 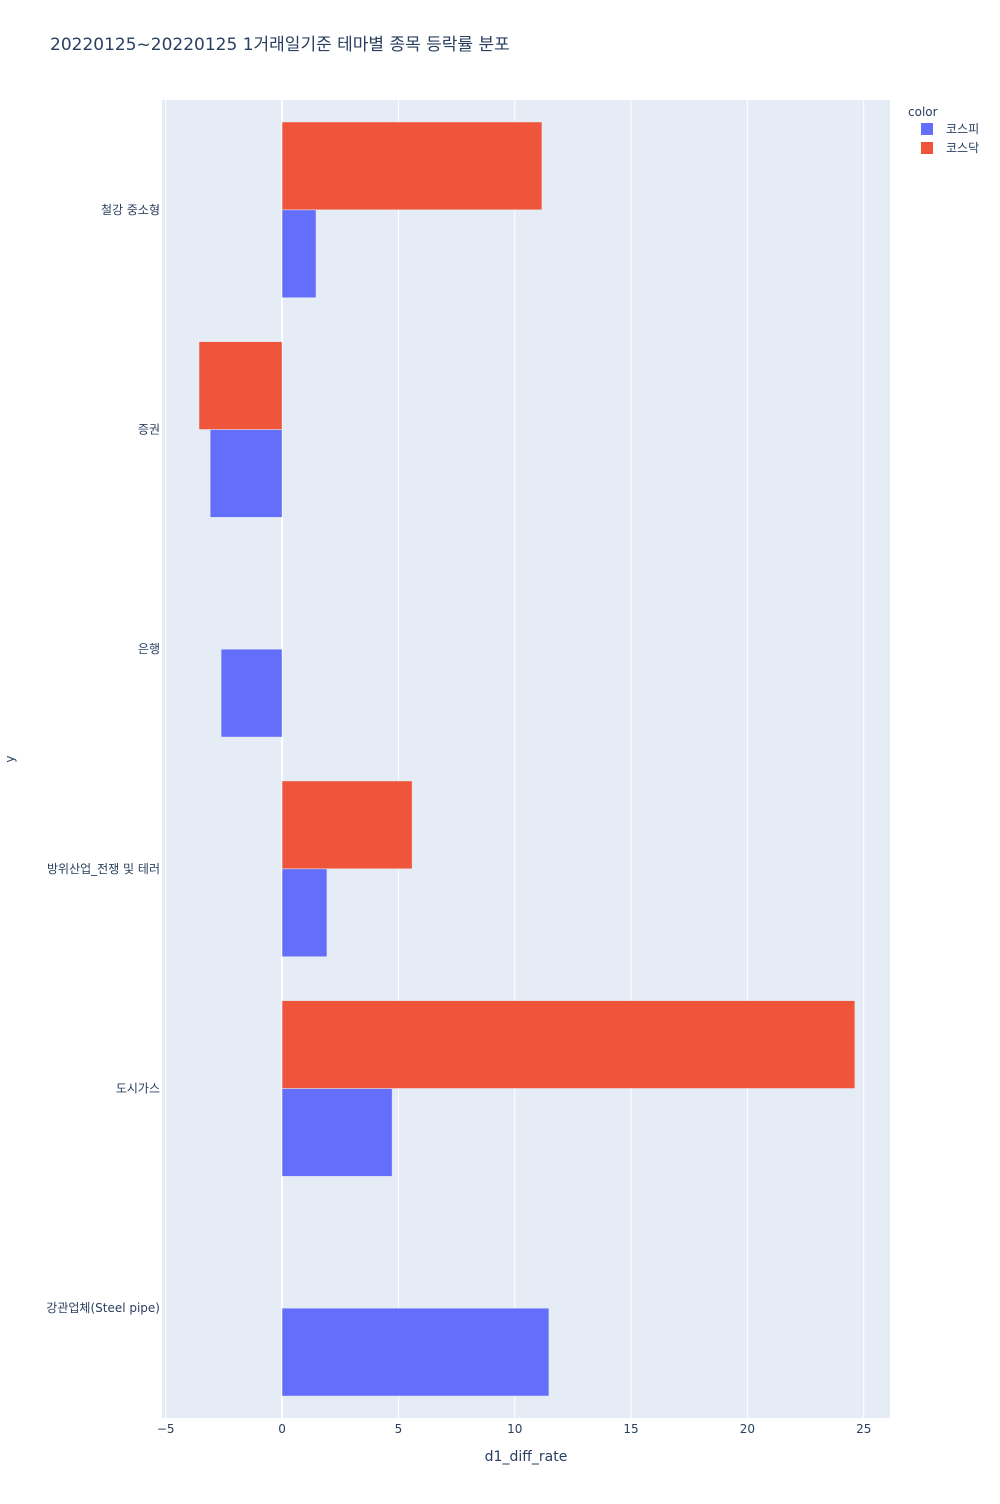 What do you see at coordinates (166, 1429) in the screenshot?
I see `x-tick-label: −5` at bounding box center [166, 1429].